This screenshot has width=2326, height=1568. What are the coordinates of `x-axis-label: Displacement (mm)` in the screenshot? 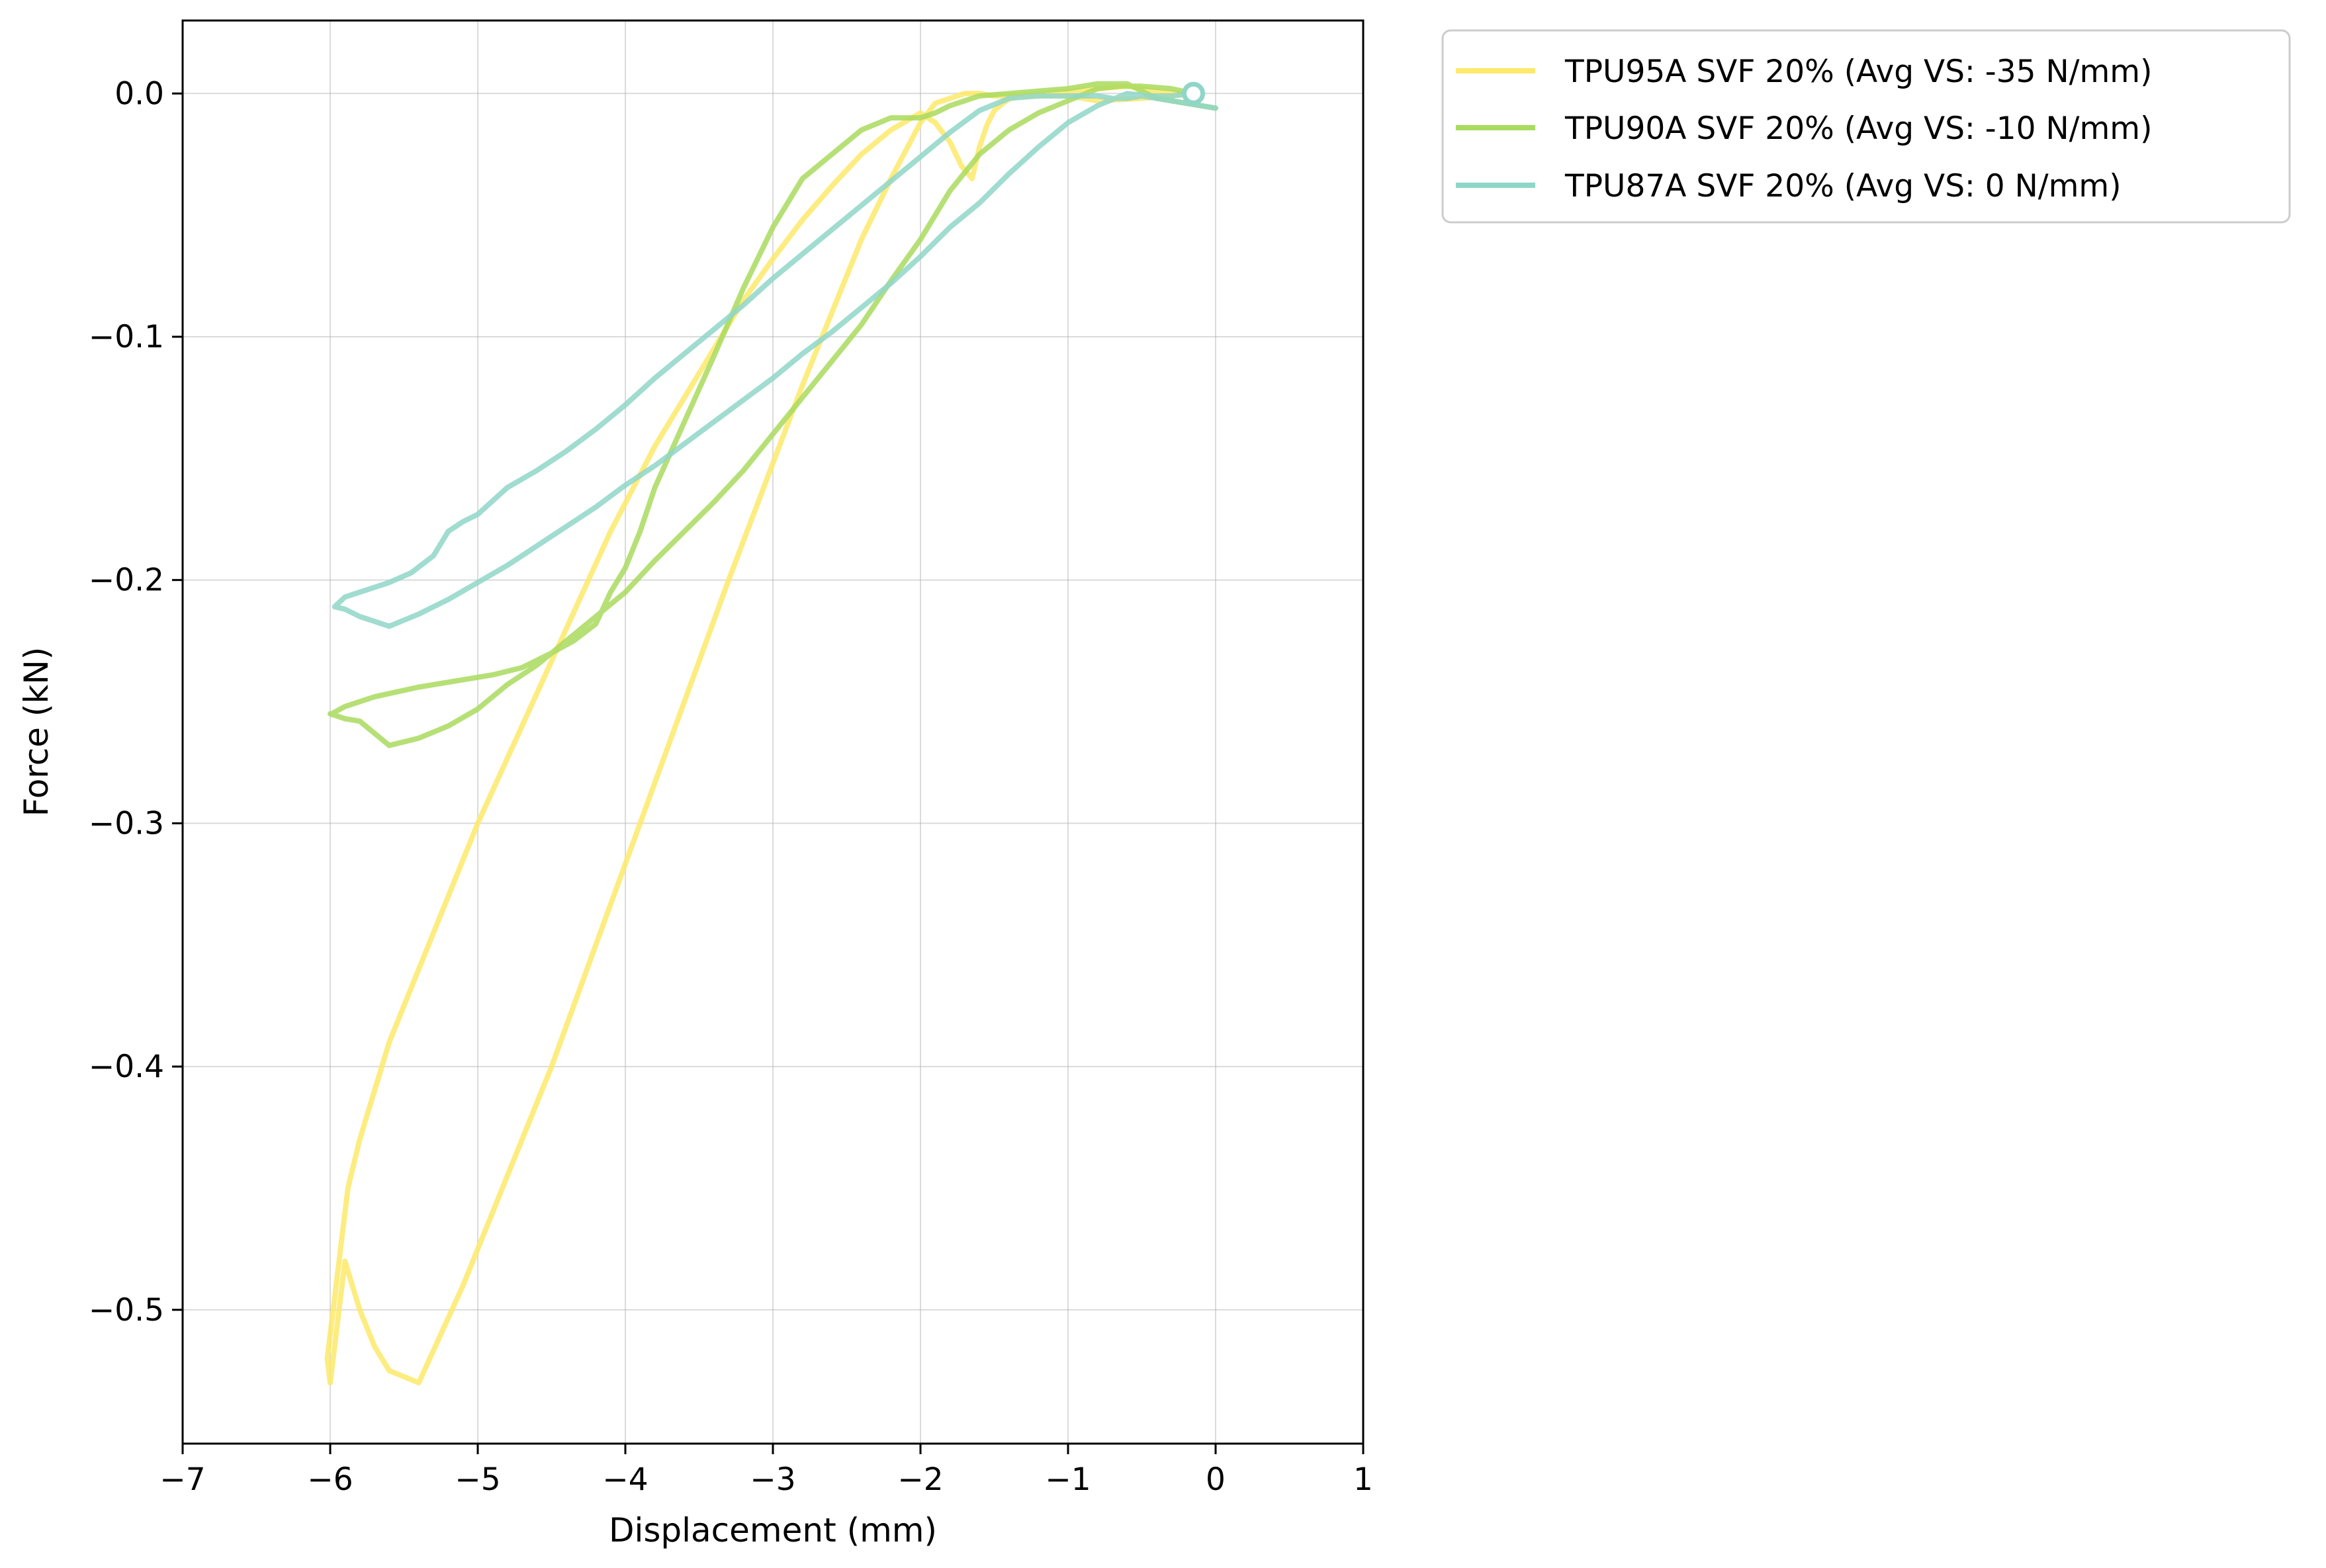 It's located at (773, 1530).